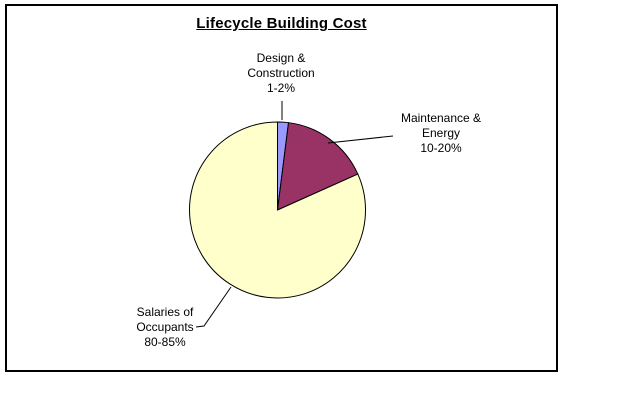  Describe the element at coordinates (165, 342) in the screenshot. I see `slice-label-percent: 80-85%` at that location.